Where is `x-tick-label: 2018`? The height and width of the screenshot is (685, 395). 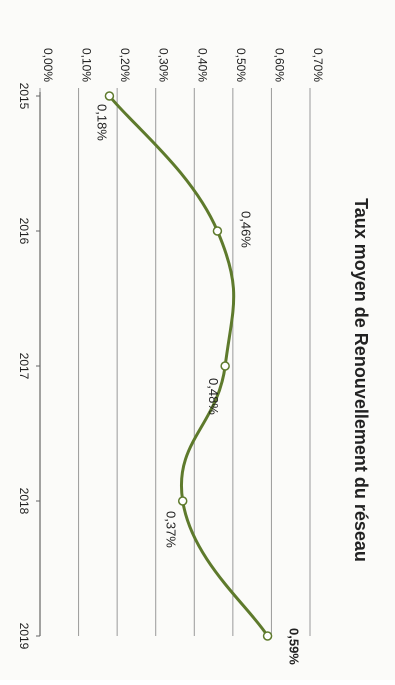 x-tick-label: 2018 is located at coordinates (24, 501).